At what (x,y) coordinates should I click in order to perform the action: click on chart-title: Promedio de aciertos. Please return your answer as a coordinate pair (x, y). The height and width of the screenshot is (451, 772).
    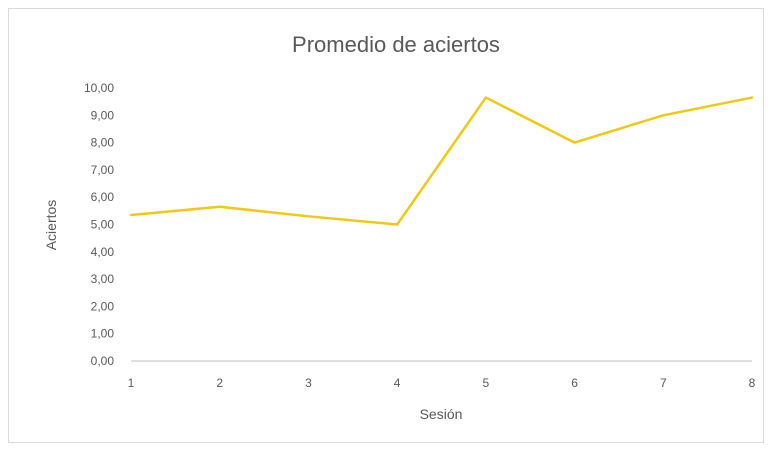
    Looking at the image, I should click on (396, 44).